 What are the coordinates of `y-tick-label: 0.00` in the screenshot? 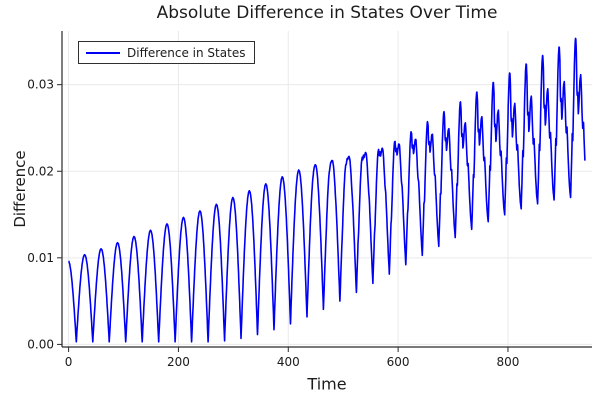 It's located at (40, 344).